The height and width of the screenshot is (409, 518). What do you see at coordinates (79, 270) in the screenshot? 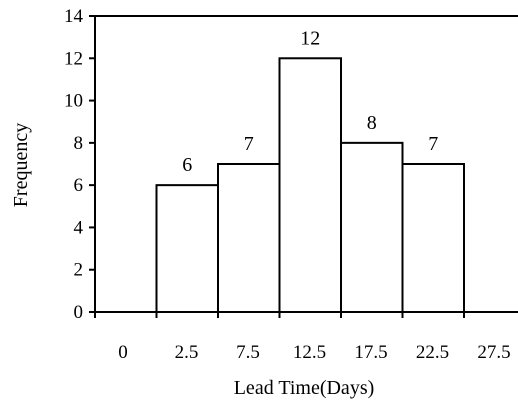
I see `y-tick-label-2: 2` at bounding box center [79, 270].